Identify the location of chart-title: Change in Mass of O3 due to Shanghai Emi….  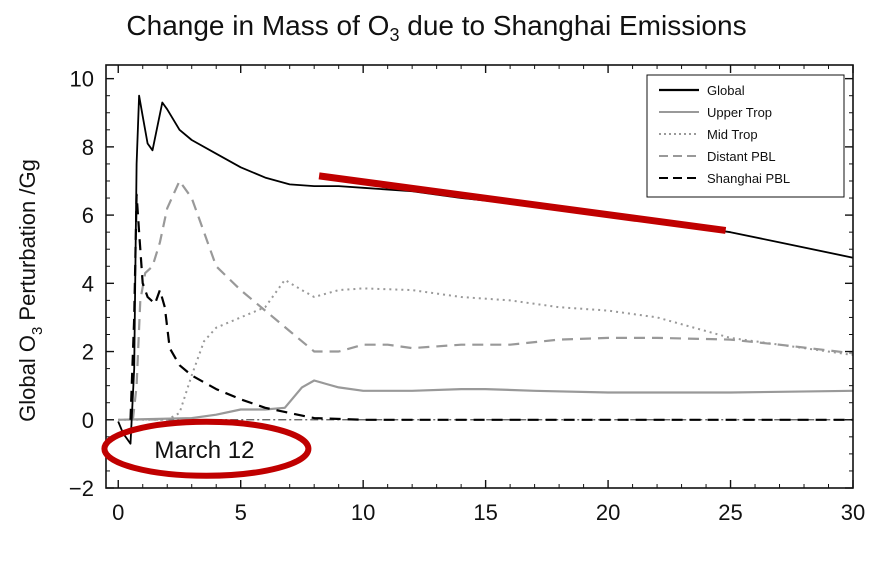
(436, 28).